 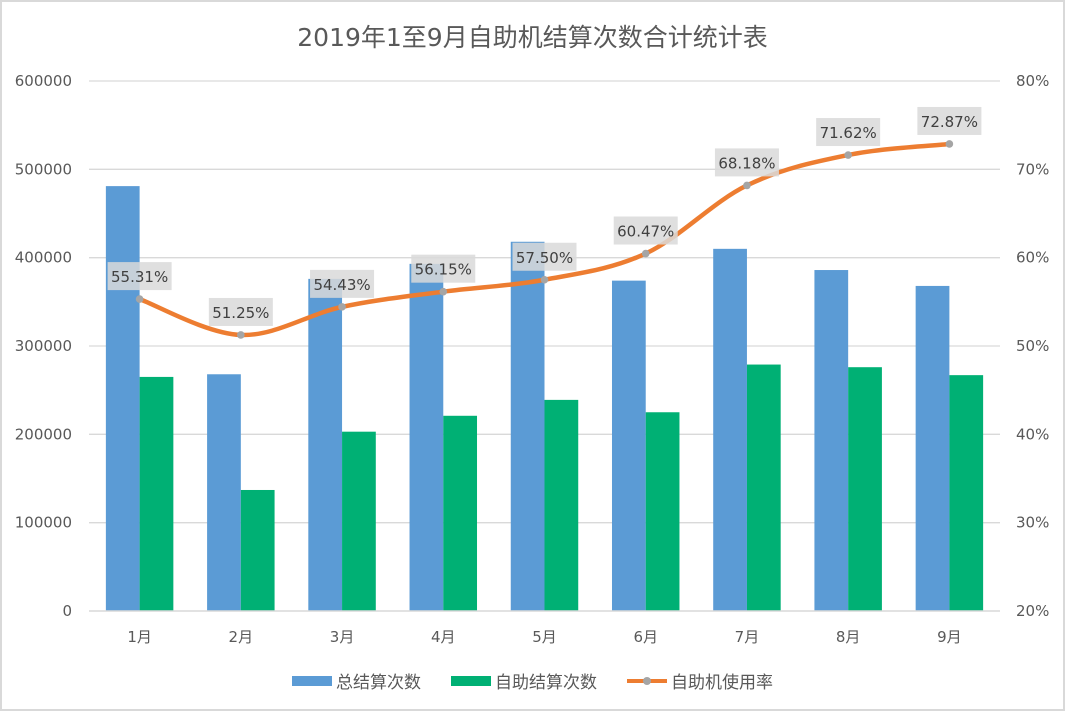 What do you see at coordinates (1032, 434) in the screenshot?
I see `y-right-tick-label: 40%` at bounding box center [1032, 434].